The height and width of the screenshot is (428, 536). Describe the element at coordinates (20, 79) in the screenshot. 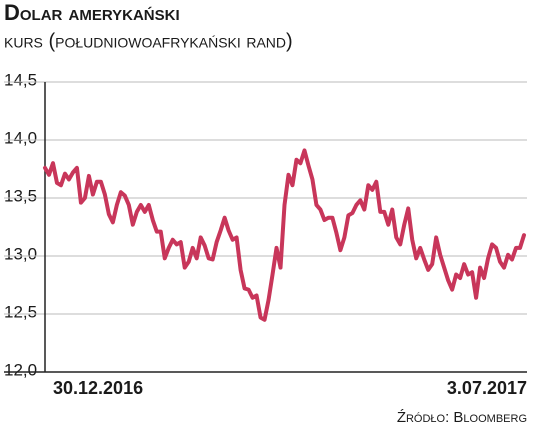

I see `y-tick-label: 14,5` at that location.